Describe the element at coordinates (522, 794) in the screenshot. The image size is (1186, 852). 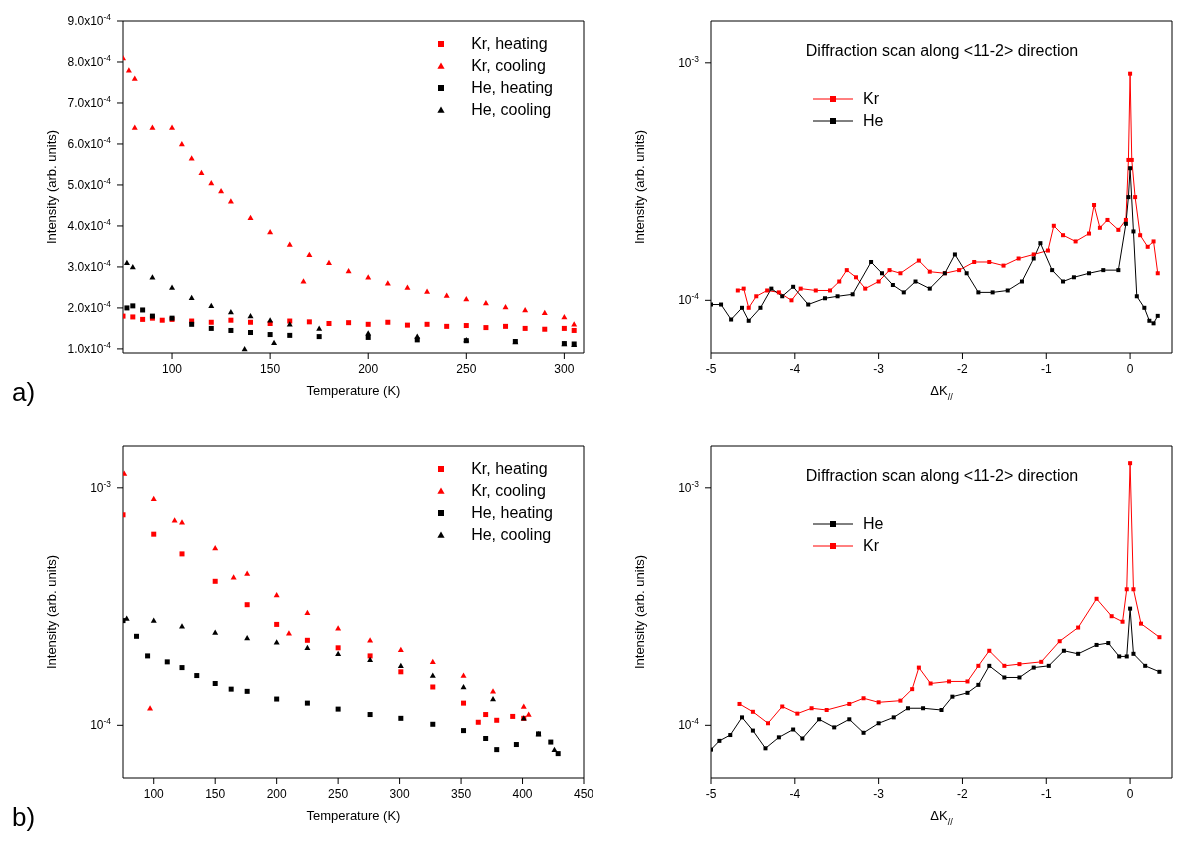
I see `x-tick-label: 400` at that location.